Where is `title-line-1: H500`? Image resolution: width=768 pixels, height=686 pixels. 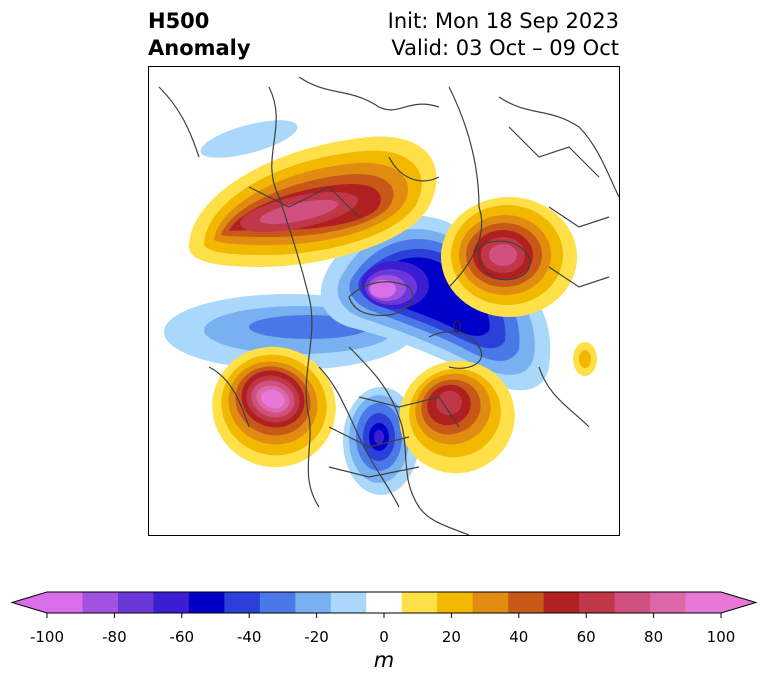
title-line-1: H500 is located at coordinates (179, 21).